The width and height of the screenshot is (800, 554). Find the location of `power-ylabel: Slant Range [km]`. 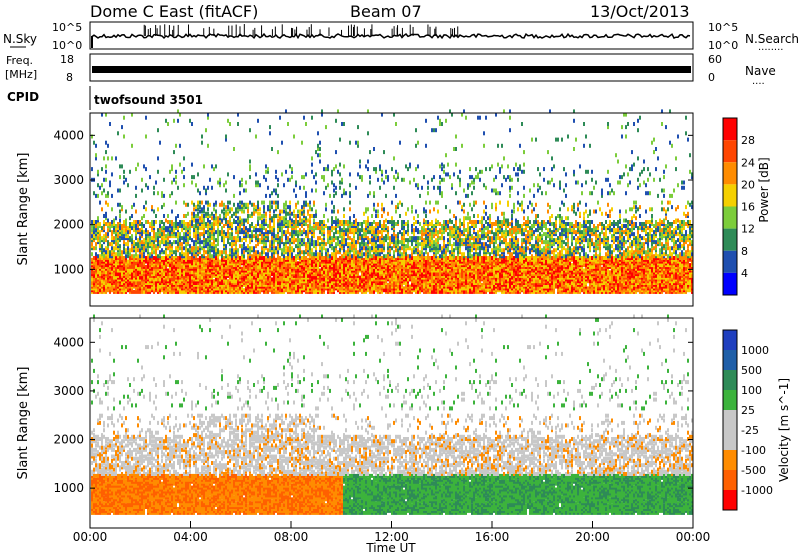

power-ylabel: Slant Range [km] is located at coordinates (23, 209).